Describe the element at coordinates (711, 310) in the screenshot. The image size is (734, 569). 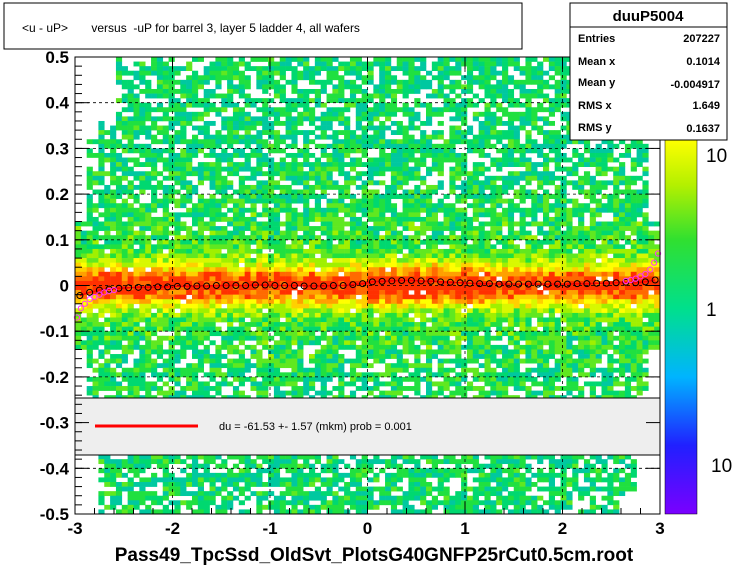
I see `palette-tick-label-2: 1` at that location.